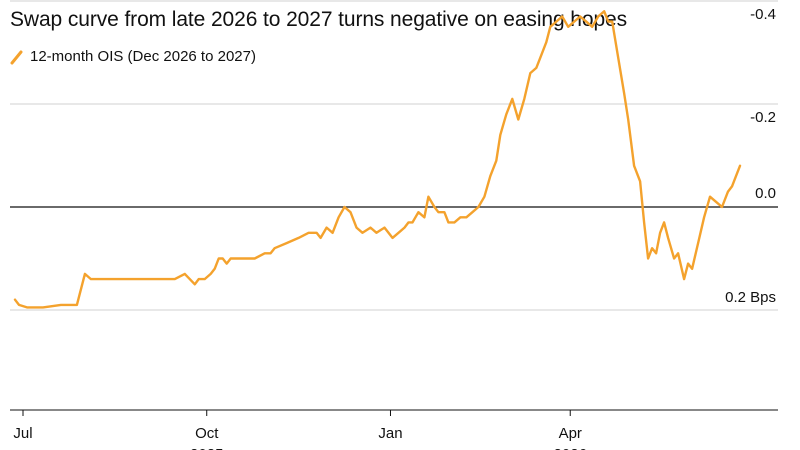 The width and height of the screenshot is (800, 450). I want to click on legend-line-swatch, so click(16, 57).